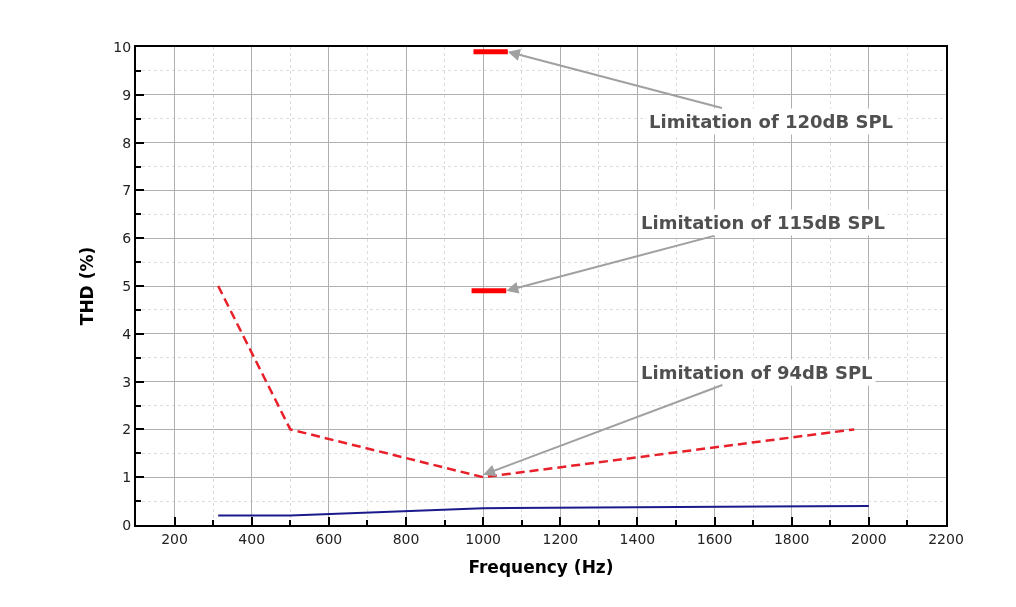 This screenshot has height=607, width=1016. Describe the element at coordinates (127, 524) in the screenshot. I see `y-tick-label: 0` at that location.